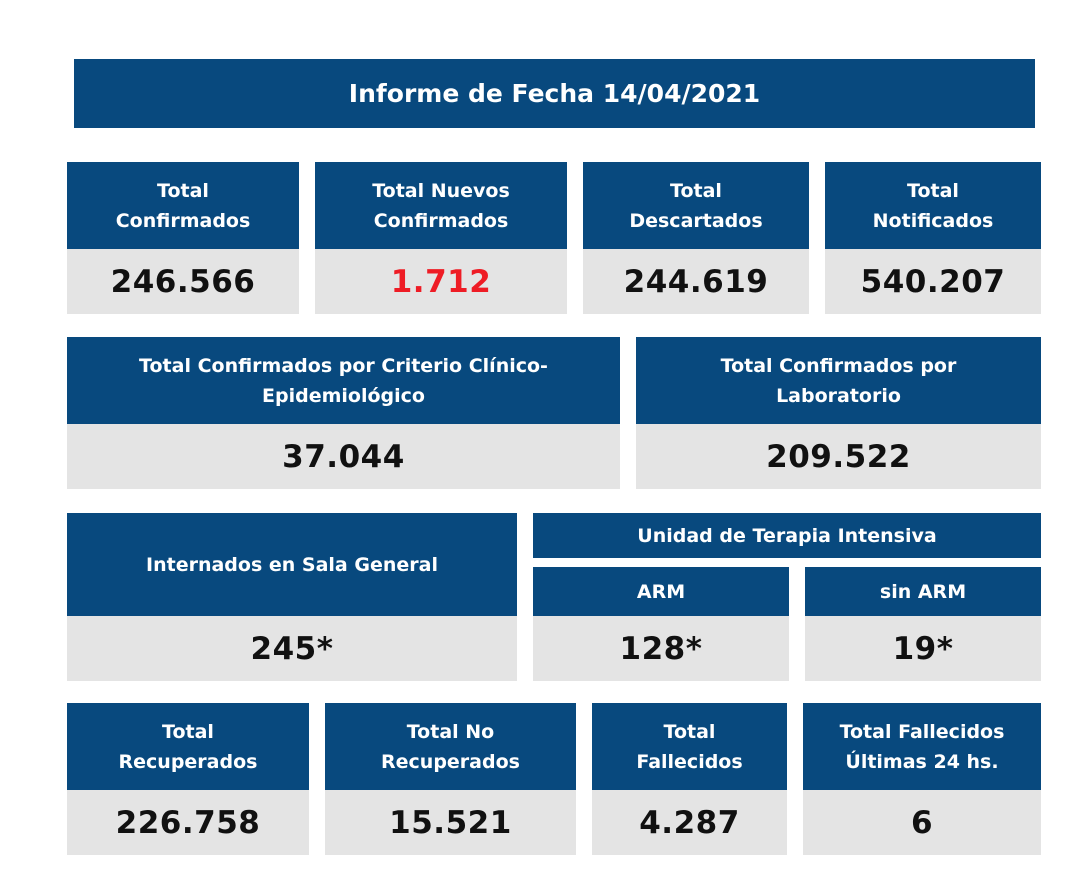  I want to click on total-descartados-label-1: Total, so click(696, 190).